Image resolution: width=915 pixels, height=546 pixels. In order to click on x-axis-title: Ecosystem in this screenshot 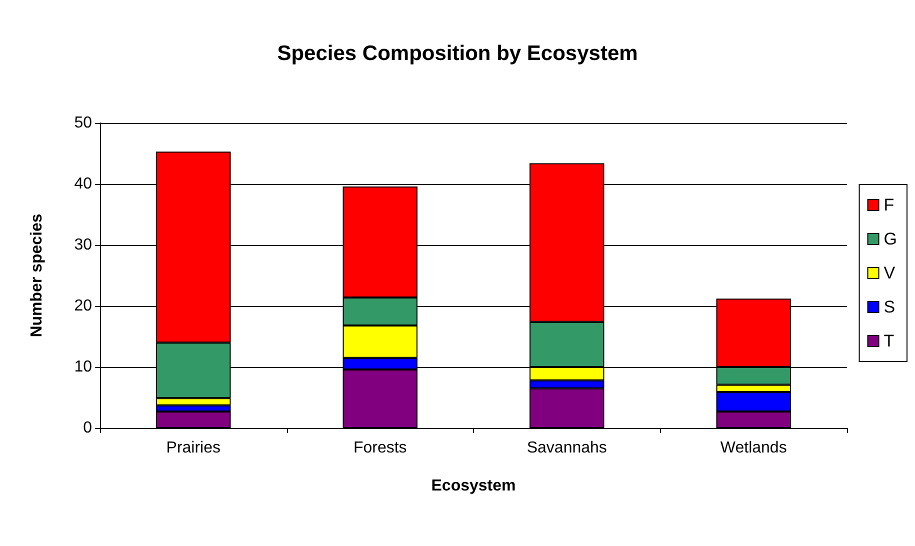, I will do `click(473, 486)`.